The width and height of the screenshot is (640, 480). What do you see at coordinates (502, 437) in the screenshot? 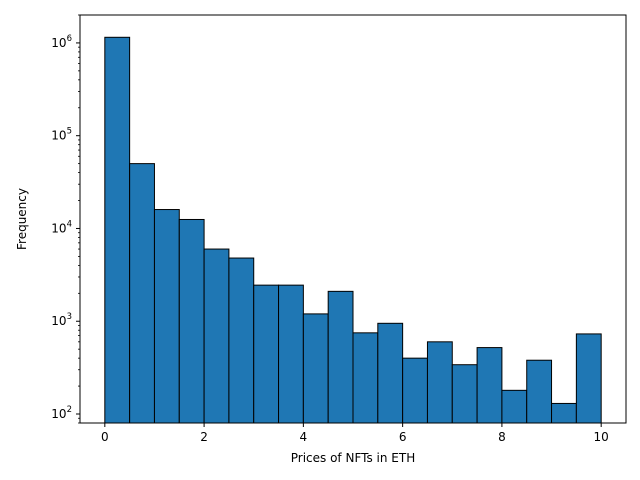
I see `x-tick-label: 8` at bounding box center [502, 437].